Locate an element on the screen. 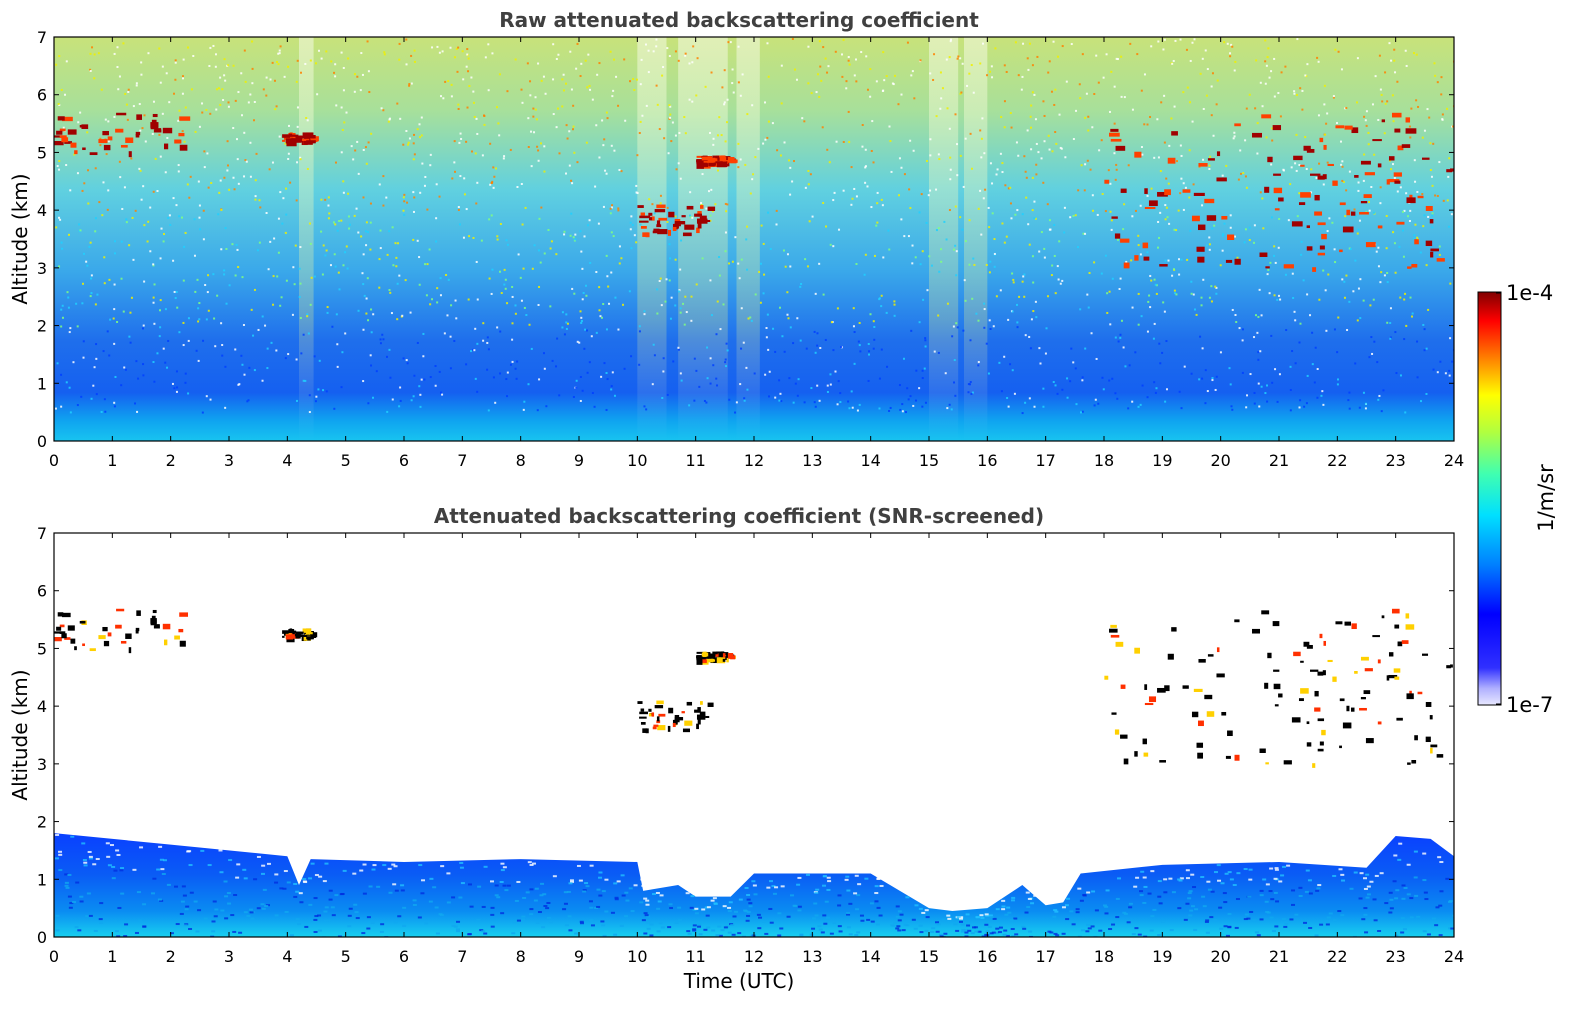  x-tick-label: 15 is located at coordinates (929, 956).